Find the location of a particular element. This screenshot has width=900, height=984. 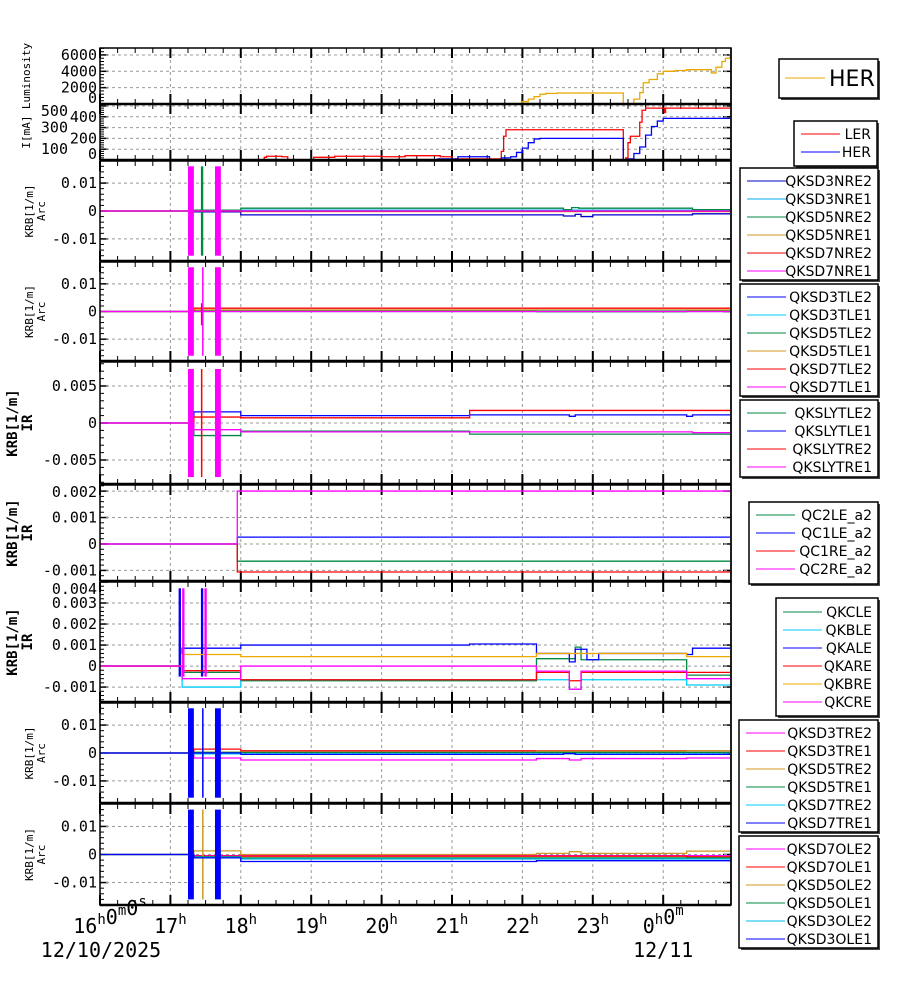

spike-qksd7nre1 is located at coordinates (191, 211).